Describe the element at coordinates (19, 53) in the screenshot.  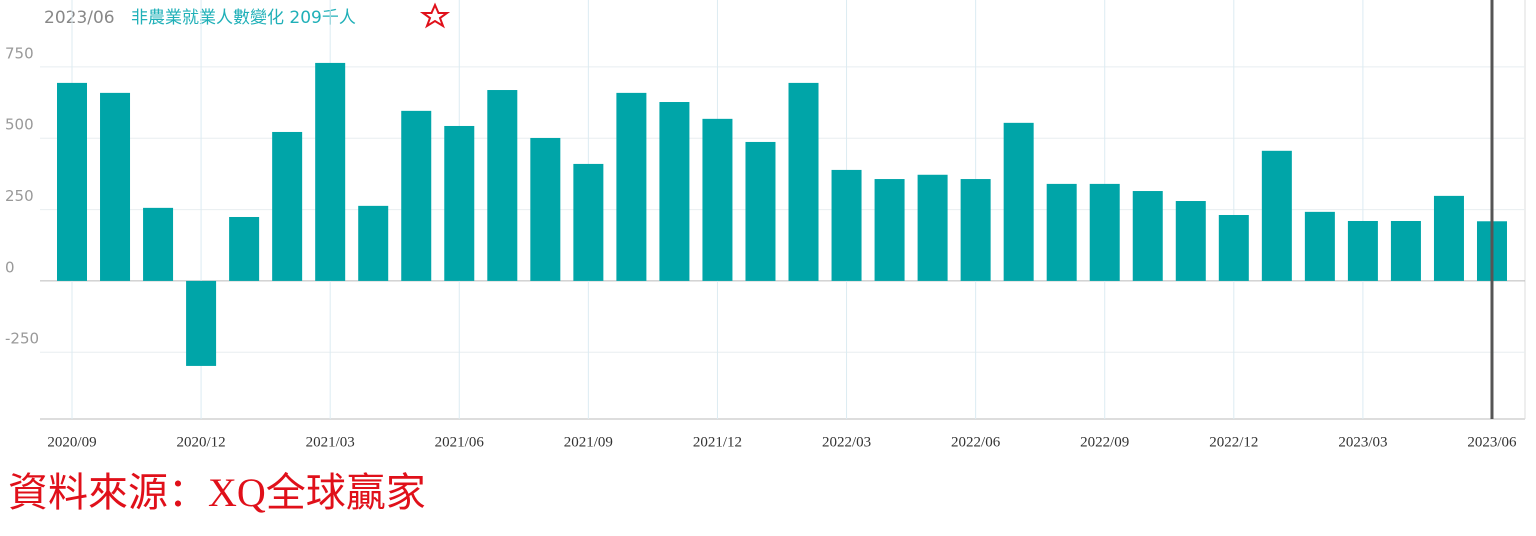
I see `y-tick-label: 750` at that location.